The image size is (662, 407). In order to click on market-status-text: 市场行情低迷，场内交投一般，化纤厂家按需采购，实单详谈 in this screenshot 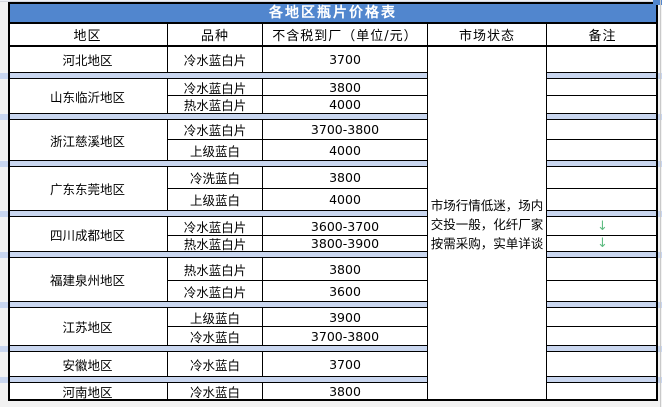, I will do `click(487, 224)`.